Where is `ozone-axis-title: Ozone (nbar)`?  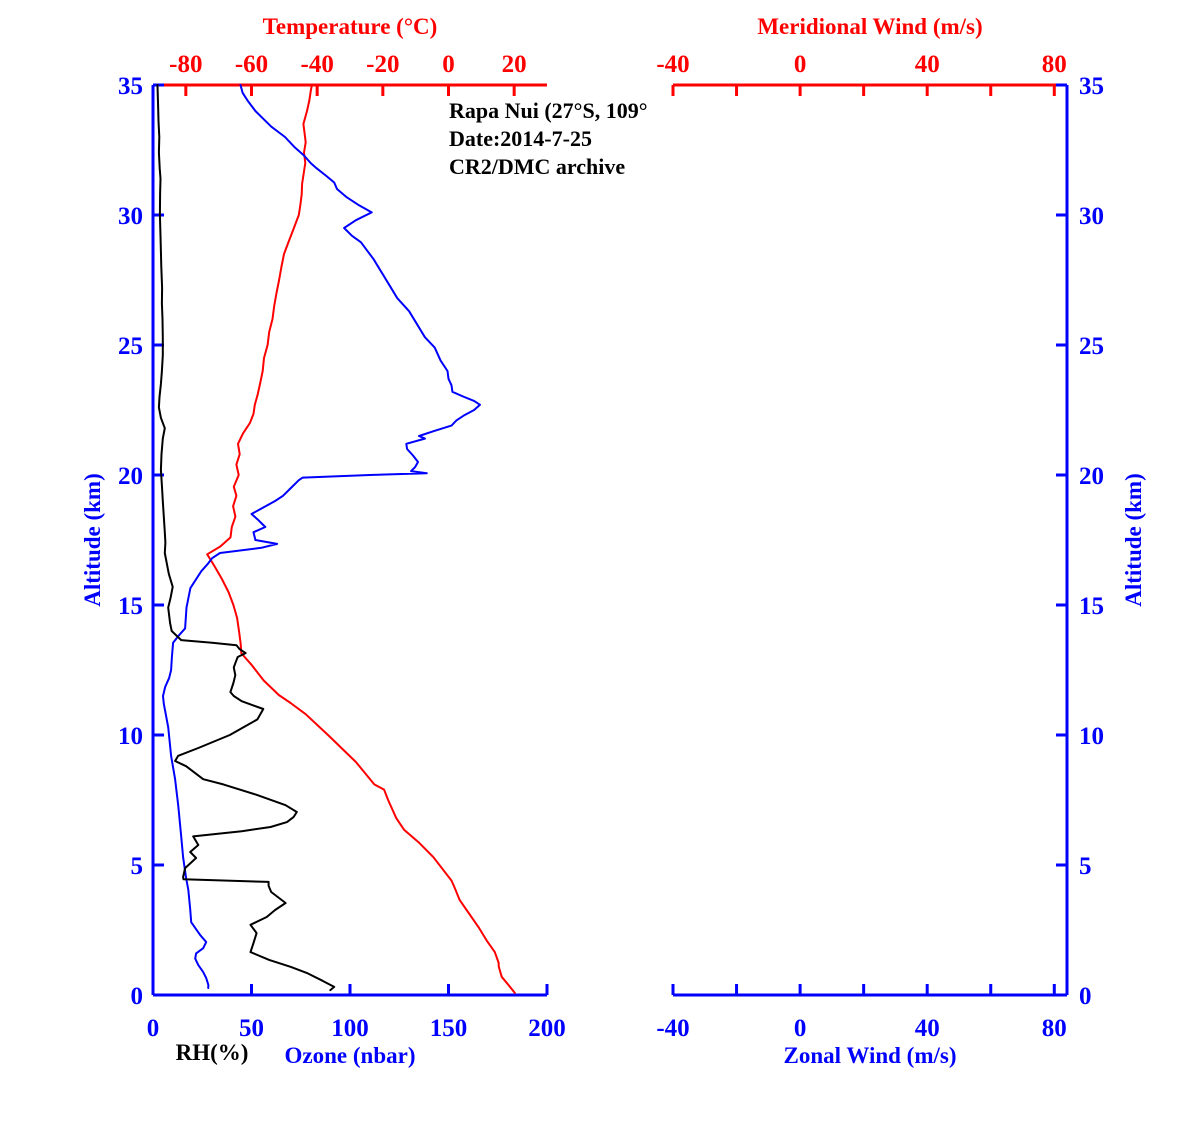 ozone-axis-title: Ozone (nbar) is located at coordinates (350, 1055).